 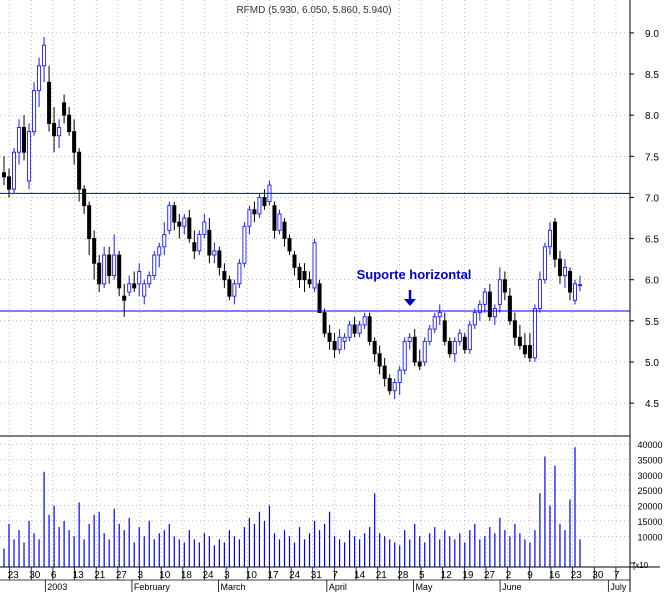 I want to click on volume-tick-label: 10000, so click(x=649, y=537).